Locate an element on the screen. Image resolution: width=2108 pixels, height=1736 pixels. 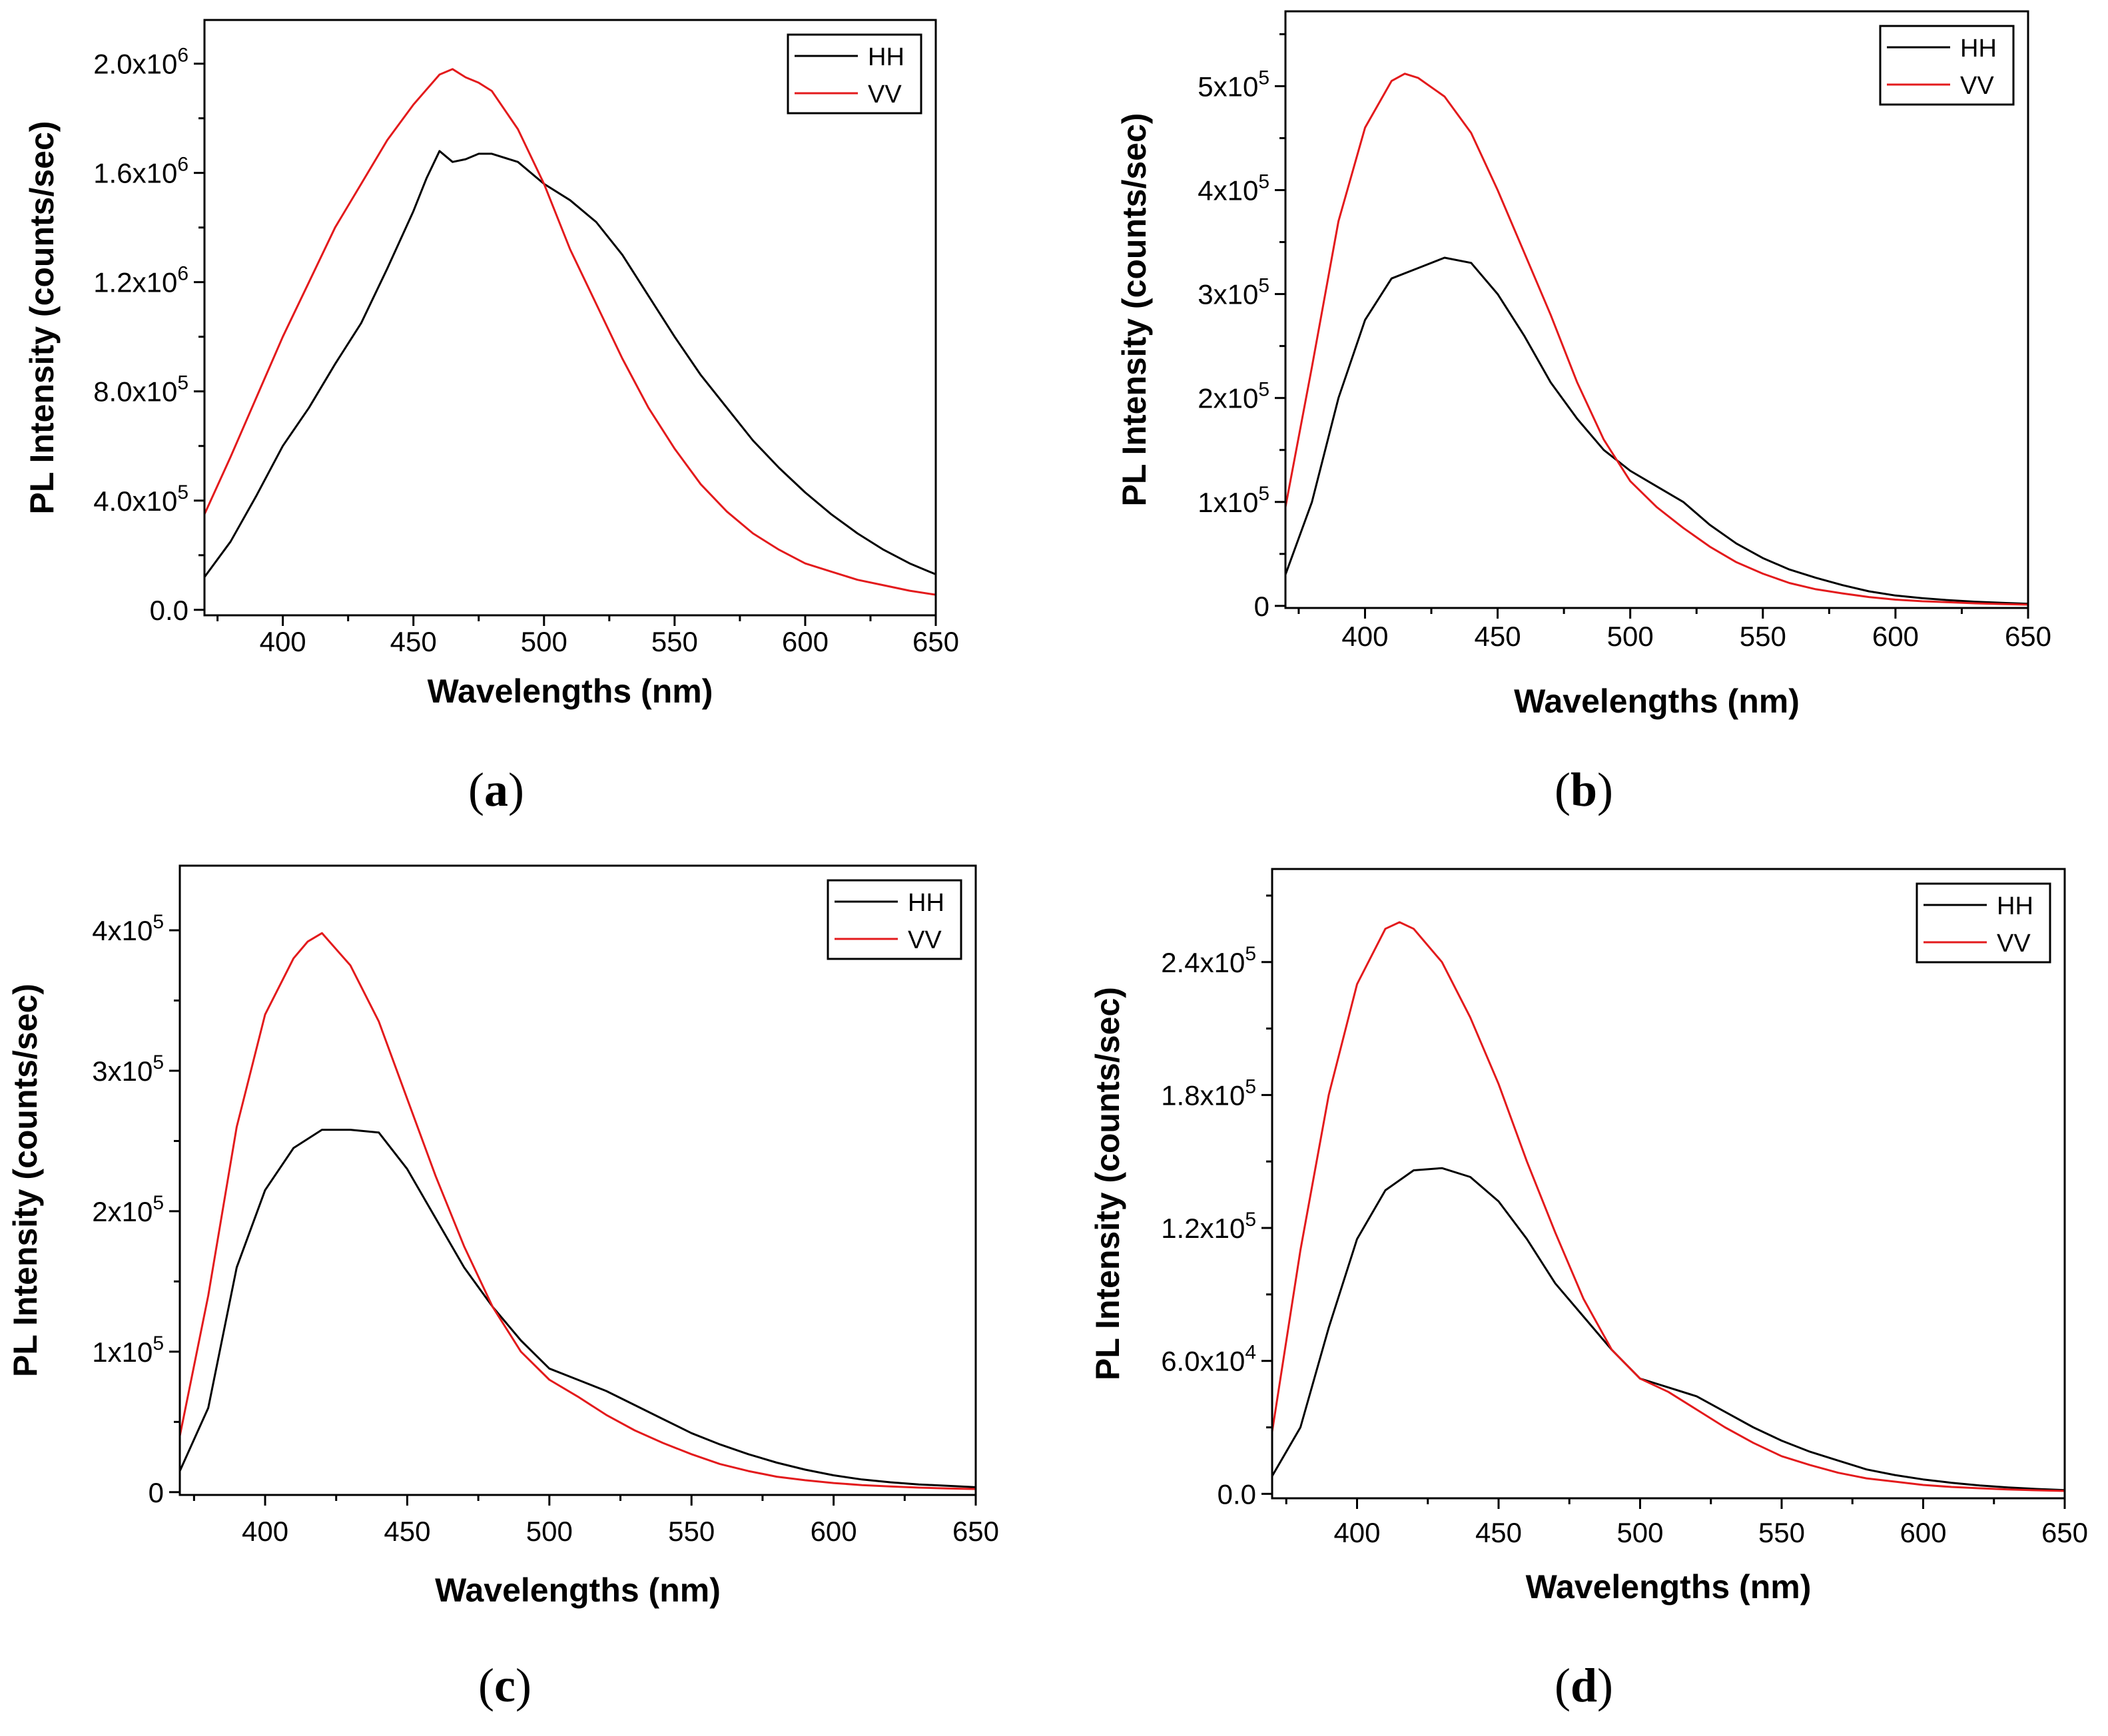
y-tick-label: 5x10⁵ is located at coordinates (1234, 84).